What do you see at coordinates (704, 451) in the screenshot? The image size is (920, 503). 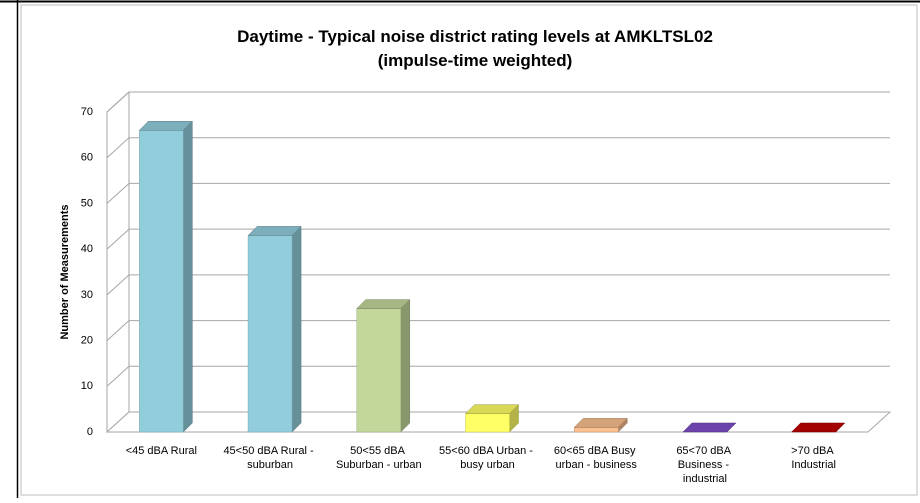 I see `x-tick-label-line: 65<70 dBA` at bounding box center [704, 451].